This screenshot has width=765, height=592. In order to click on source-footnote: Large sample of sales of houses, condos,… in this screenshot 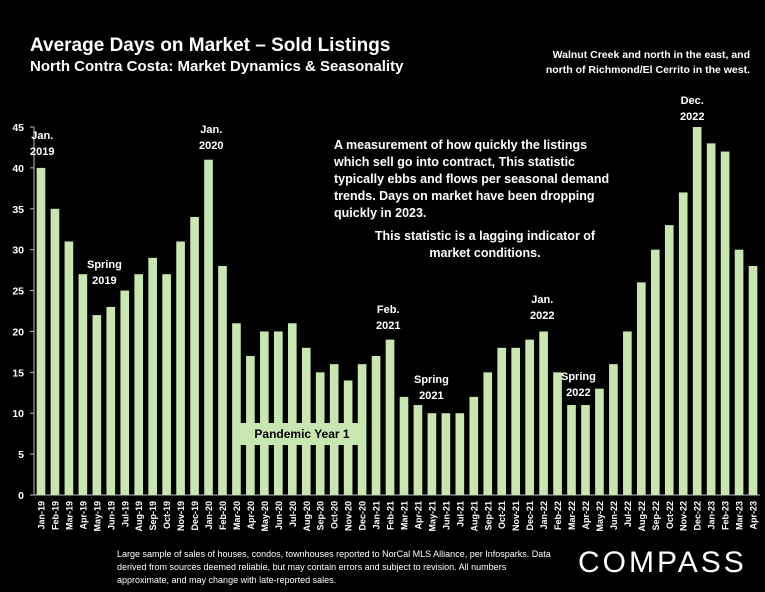, I will do `click(334, 567)`.